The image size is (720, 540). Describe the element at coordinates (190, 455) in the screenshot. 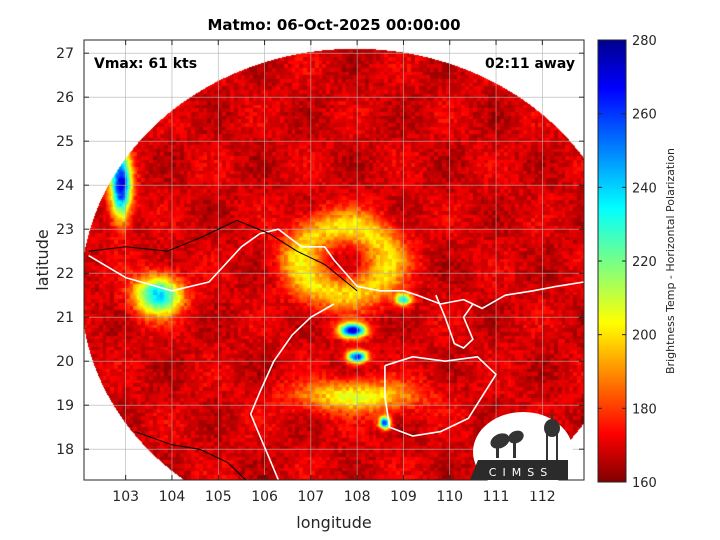

I see `laos-vietnam-border` at that location.